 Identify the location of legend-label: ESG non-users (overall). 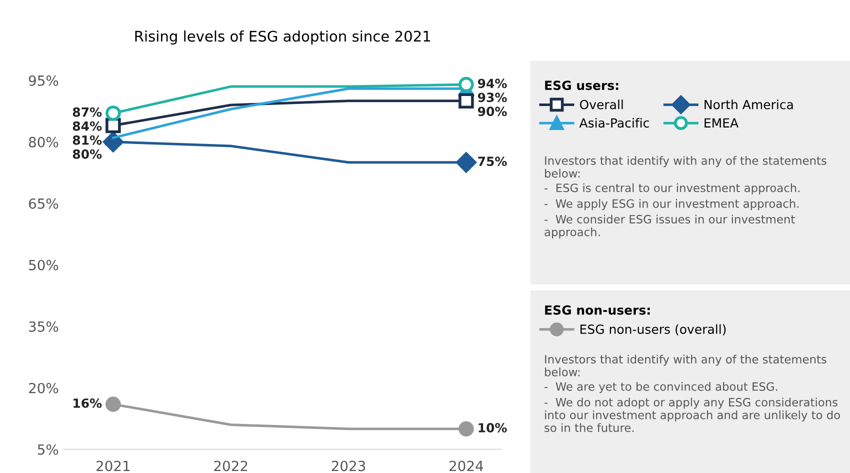
(653, 330).